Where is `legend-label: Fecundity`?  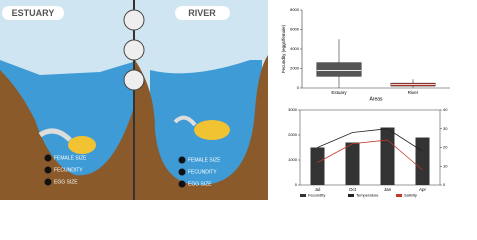 legend-label: Fecundity is located at coordinates (316, 195).